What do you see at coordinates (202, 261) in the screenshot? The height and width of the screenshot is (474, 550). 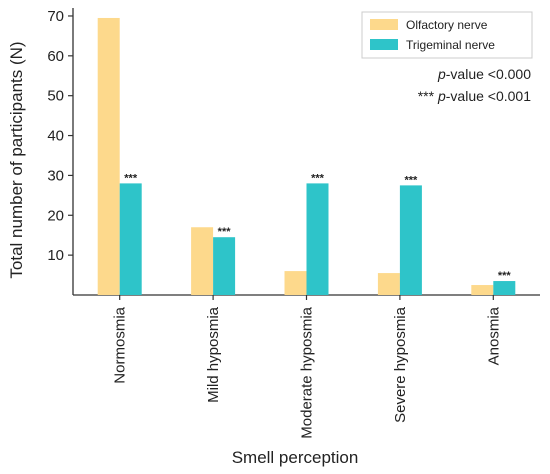 I see `bar-olfactory-nerve-mild-hyposmia` at bounding box center [202, 261].